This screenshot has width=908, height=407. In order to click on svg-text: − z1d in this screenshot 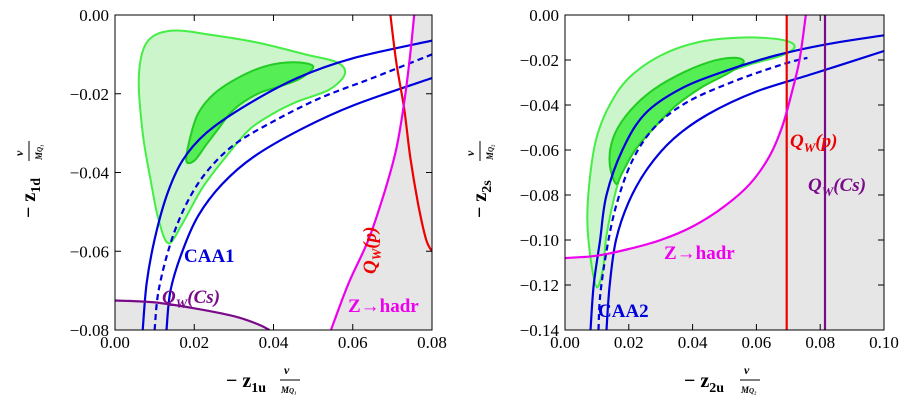, I will do `click(31, 198)`.